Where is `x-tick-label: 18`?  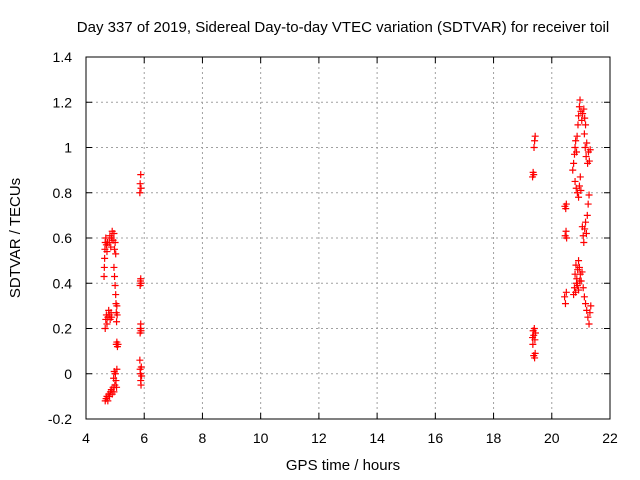 x-tick-label: 18 is located at coordinates (494, 438).